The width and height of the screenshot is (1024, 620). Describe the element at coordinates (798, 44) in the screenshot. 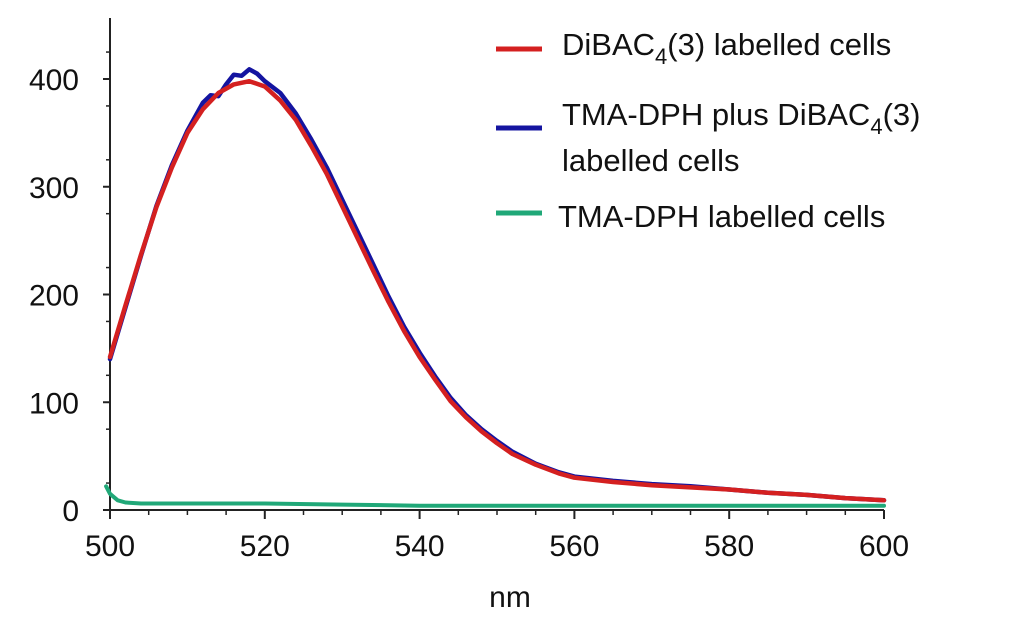

I see `legend-label-part: labelled cells` at that location.